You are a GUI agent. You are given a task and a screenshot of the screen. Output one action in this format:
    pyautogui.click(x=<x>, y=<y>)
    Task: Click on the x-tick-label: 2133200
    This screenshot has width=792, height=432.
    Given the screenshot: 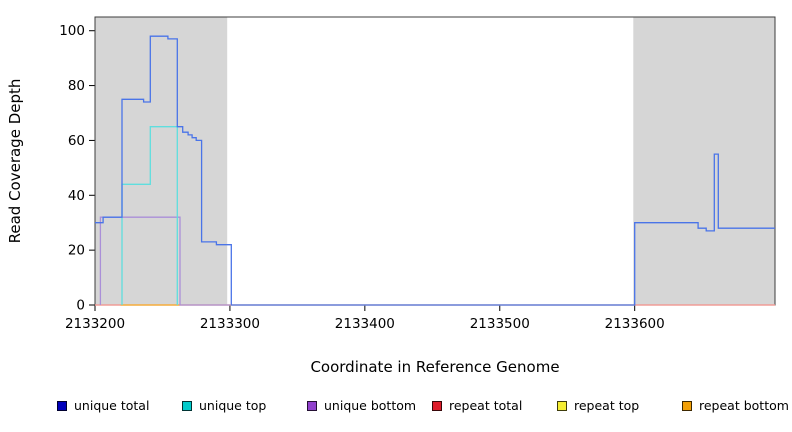 What is the action you would take?
    pyautogui.click(x=95, y=324)
    